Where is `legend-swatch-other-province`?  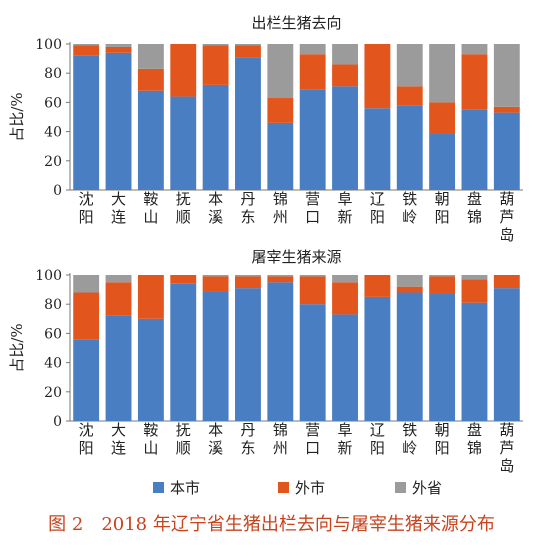 legend-swatch-other-province is located at coordinates (400, 487).